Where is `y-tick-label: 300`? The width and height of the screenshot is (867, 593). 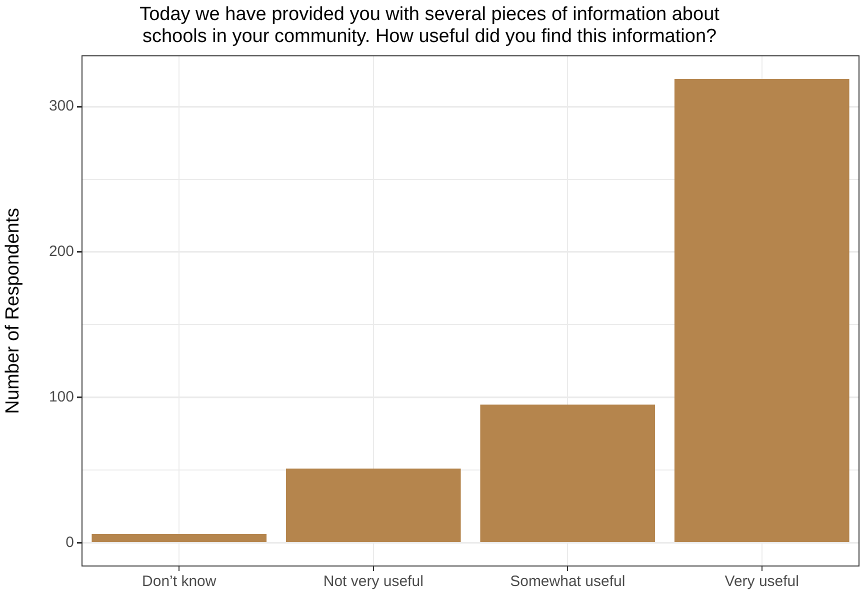 y-tick-label: 300 is located at coordinates (61, 106).